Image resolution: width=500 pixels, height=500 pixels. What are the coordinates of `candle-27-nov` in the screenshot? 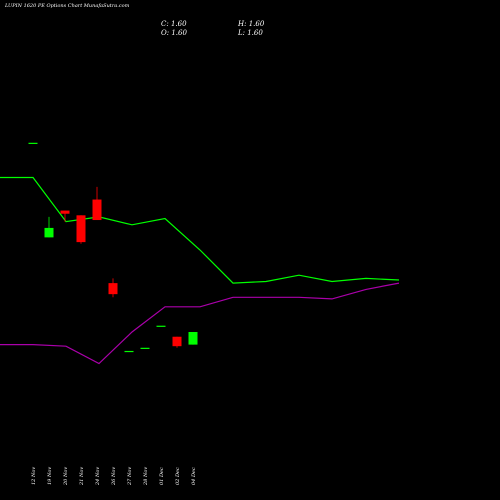 It's located at (129, 351).